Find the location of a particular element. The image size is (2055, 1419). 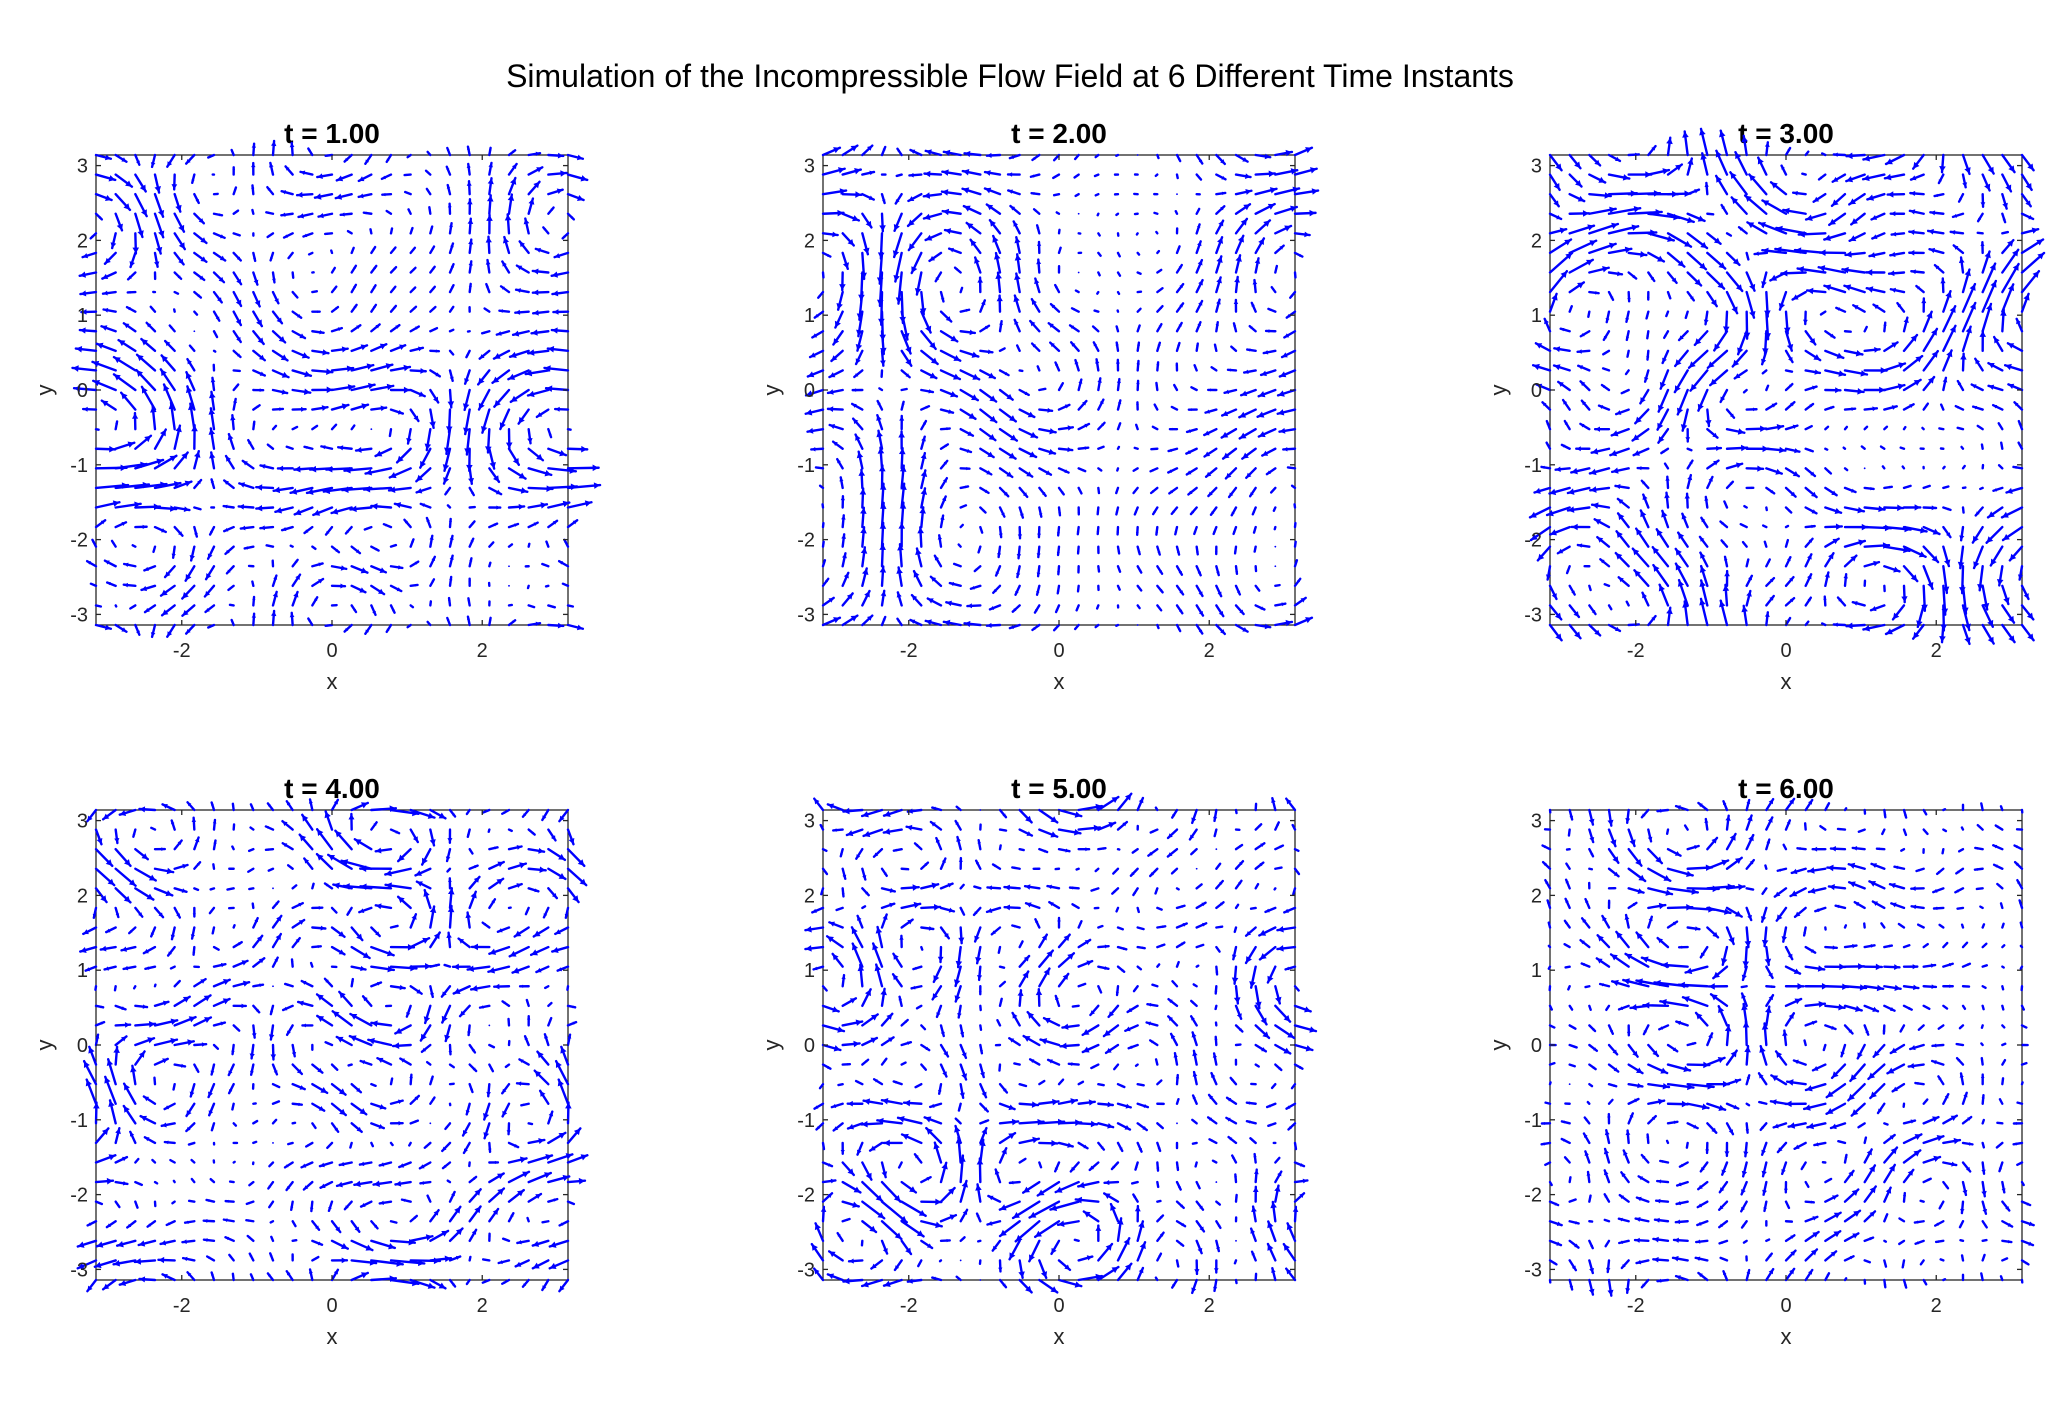

vector-field is located at coordinates (1062, 390).